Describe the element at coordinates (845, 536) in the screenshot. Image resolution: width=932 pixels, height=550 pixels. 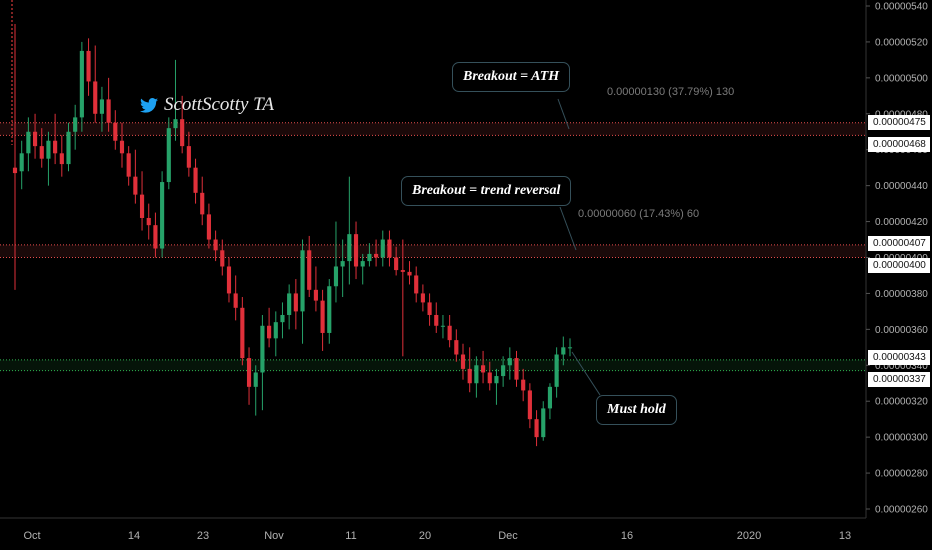
I see `x-tick-label: 13` at that location.